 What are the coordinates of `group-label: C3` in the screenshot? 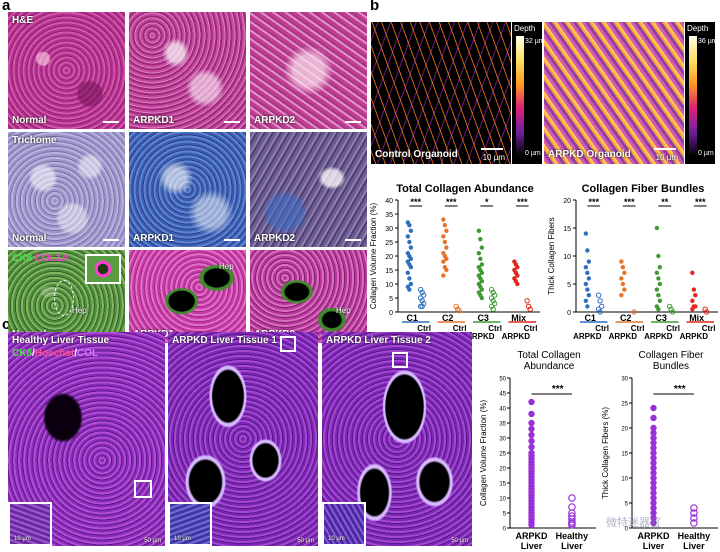 It's located at (661, 318).